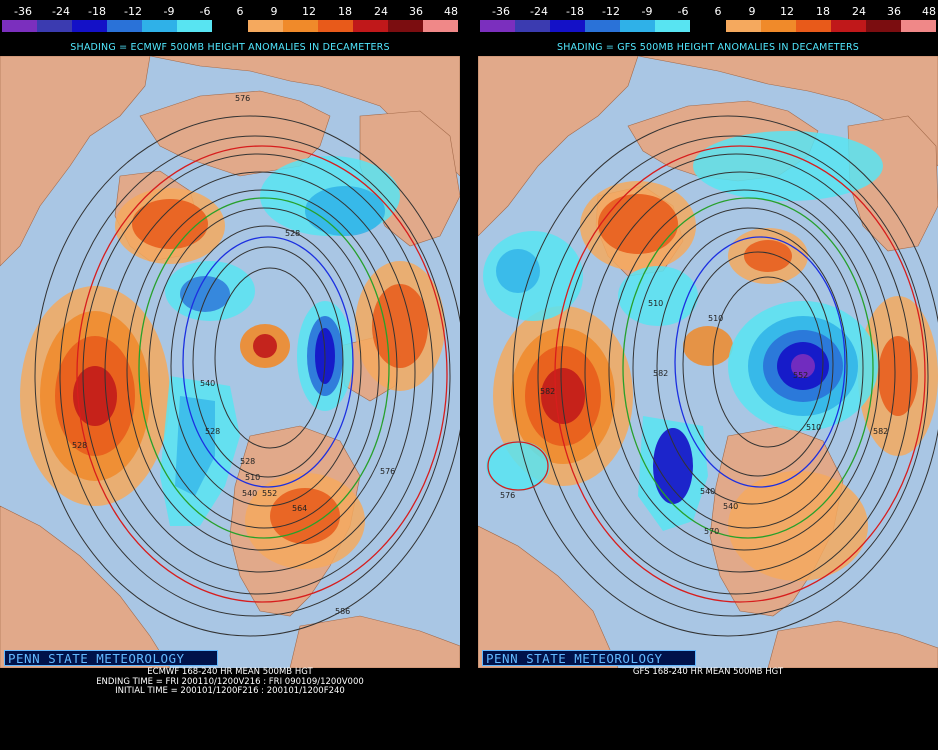 The height and width of the screenshot is (750, 938). I want to click on scale-label: -12, so click(611, 11).